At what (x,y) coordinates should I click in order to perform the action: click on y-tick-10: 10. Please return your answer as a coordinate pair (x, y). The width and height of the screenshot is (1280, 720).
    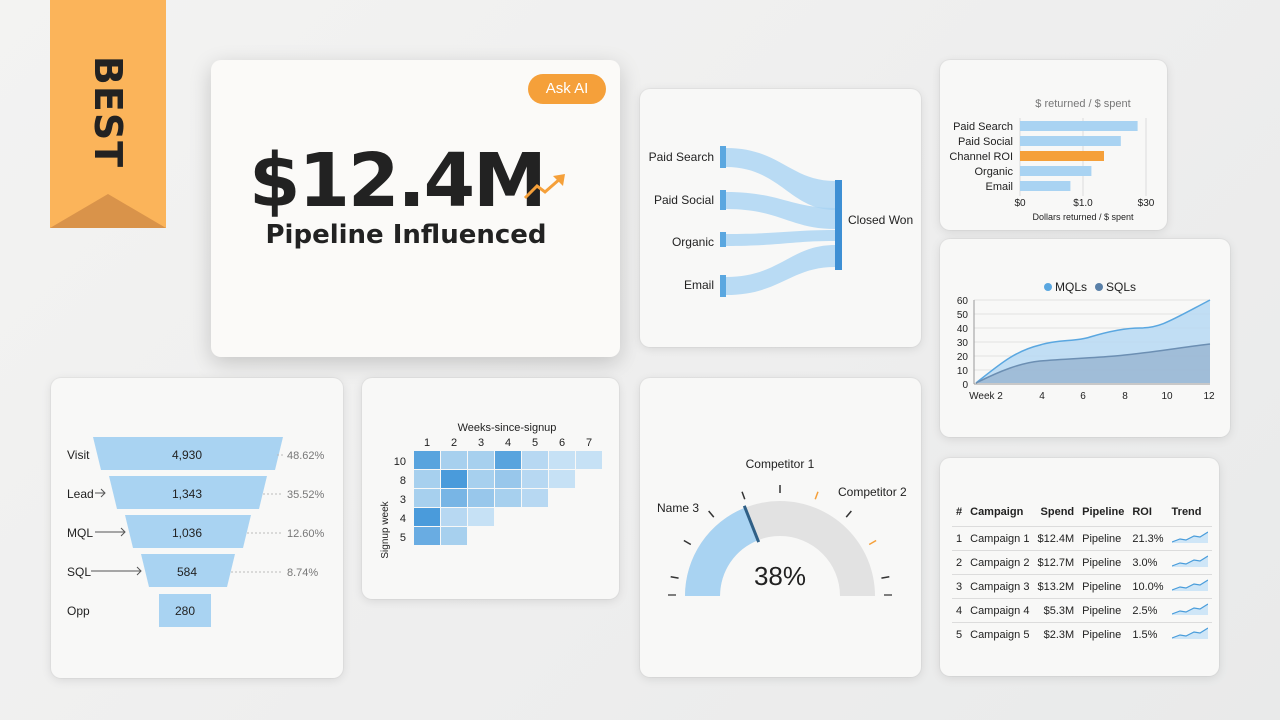
    Looking at the image, I should click on (963, 371).